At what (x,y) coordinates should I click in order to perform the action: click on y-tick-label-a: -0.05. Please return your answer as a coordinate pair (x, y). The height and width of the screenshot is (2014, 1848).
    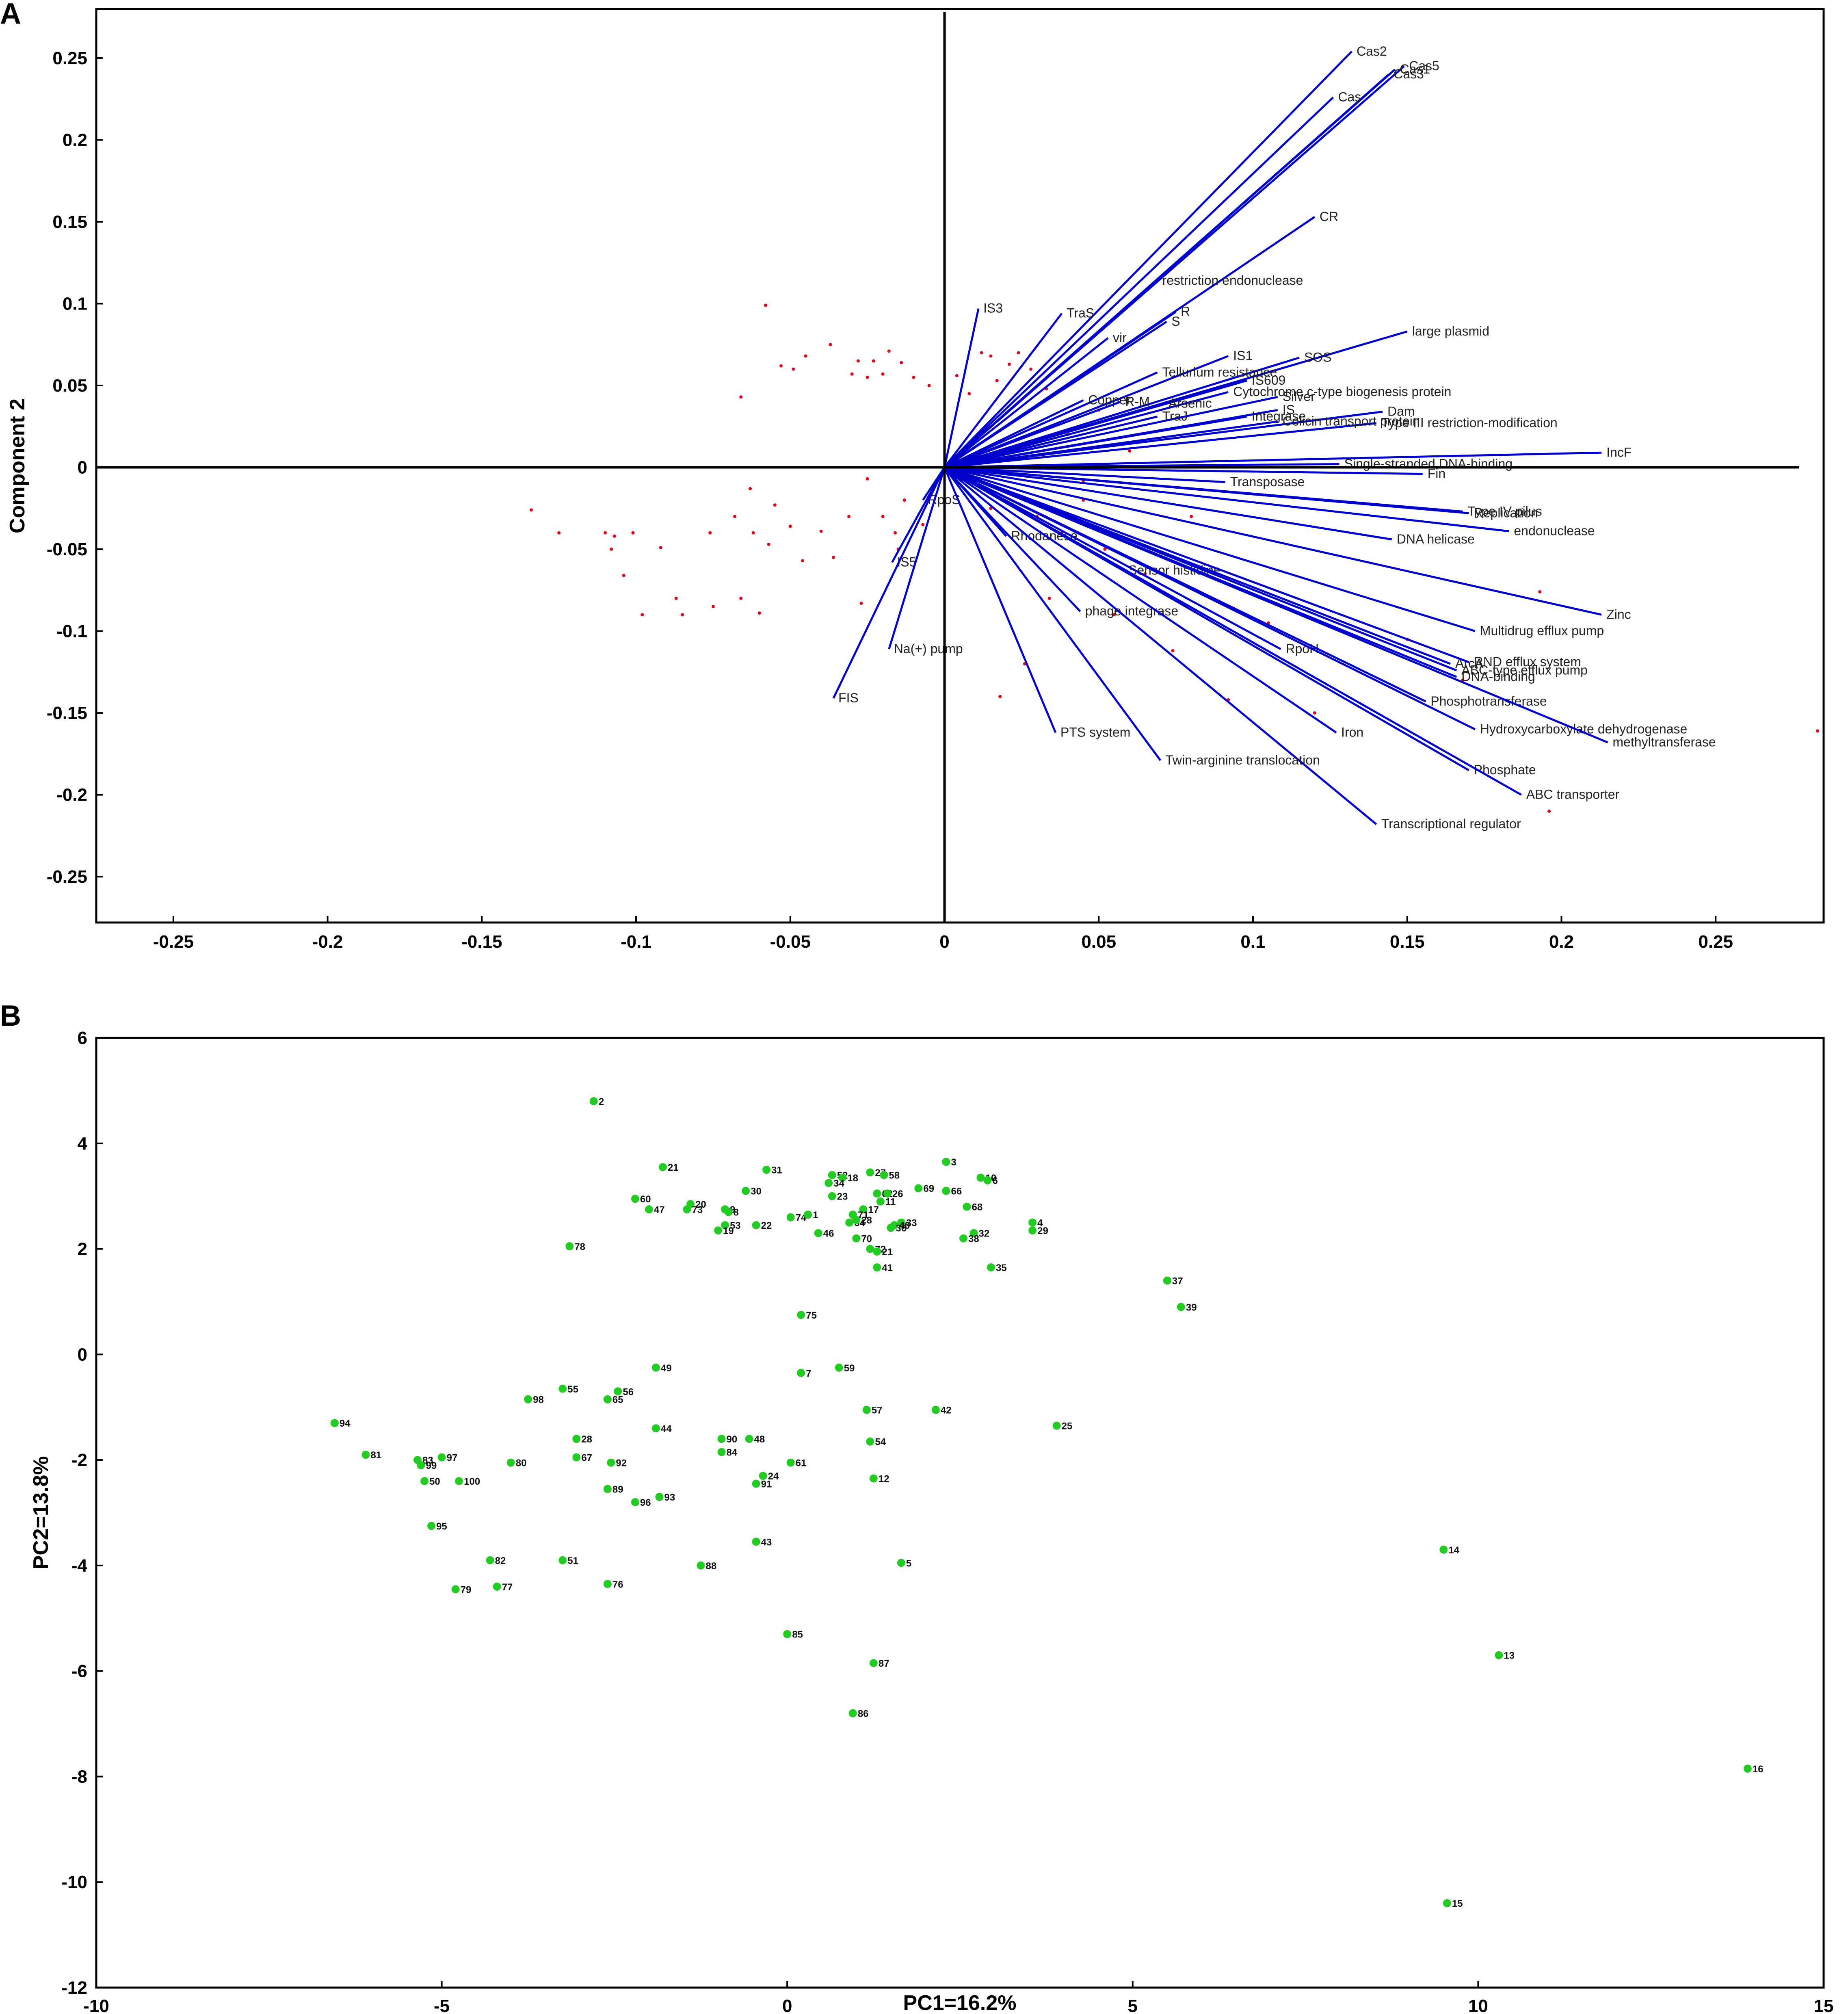
    Looking at the image, I should click on (67, 549).